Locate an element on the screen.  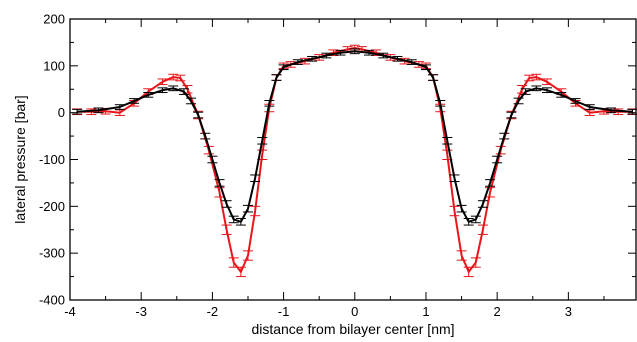
x-tick-label: -2 is located at coordinates (213, 311).